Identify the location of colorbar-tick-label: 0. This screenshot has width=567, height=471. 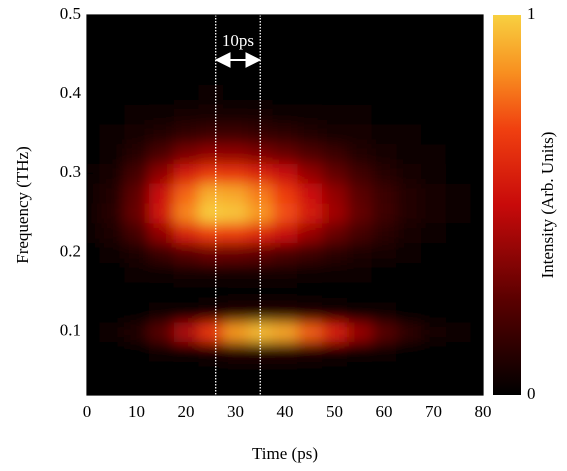
(531, 393).